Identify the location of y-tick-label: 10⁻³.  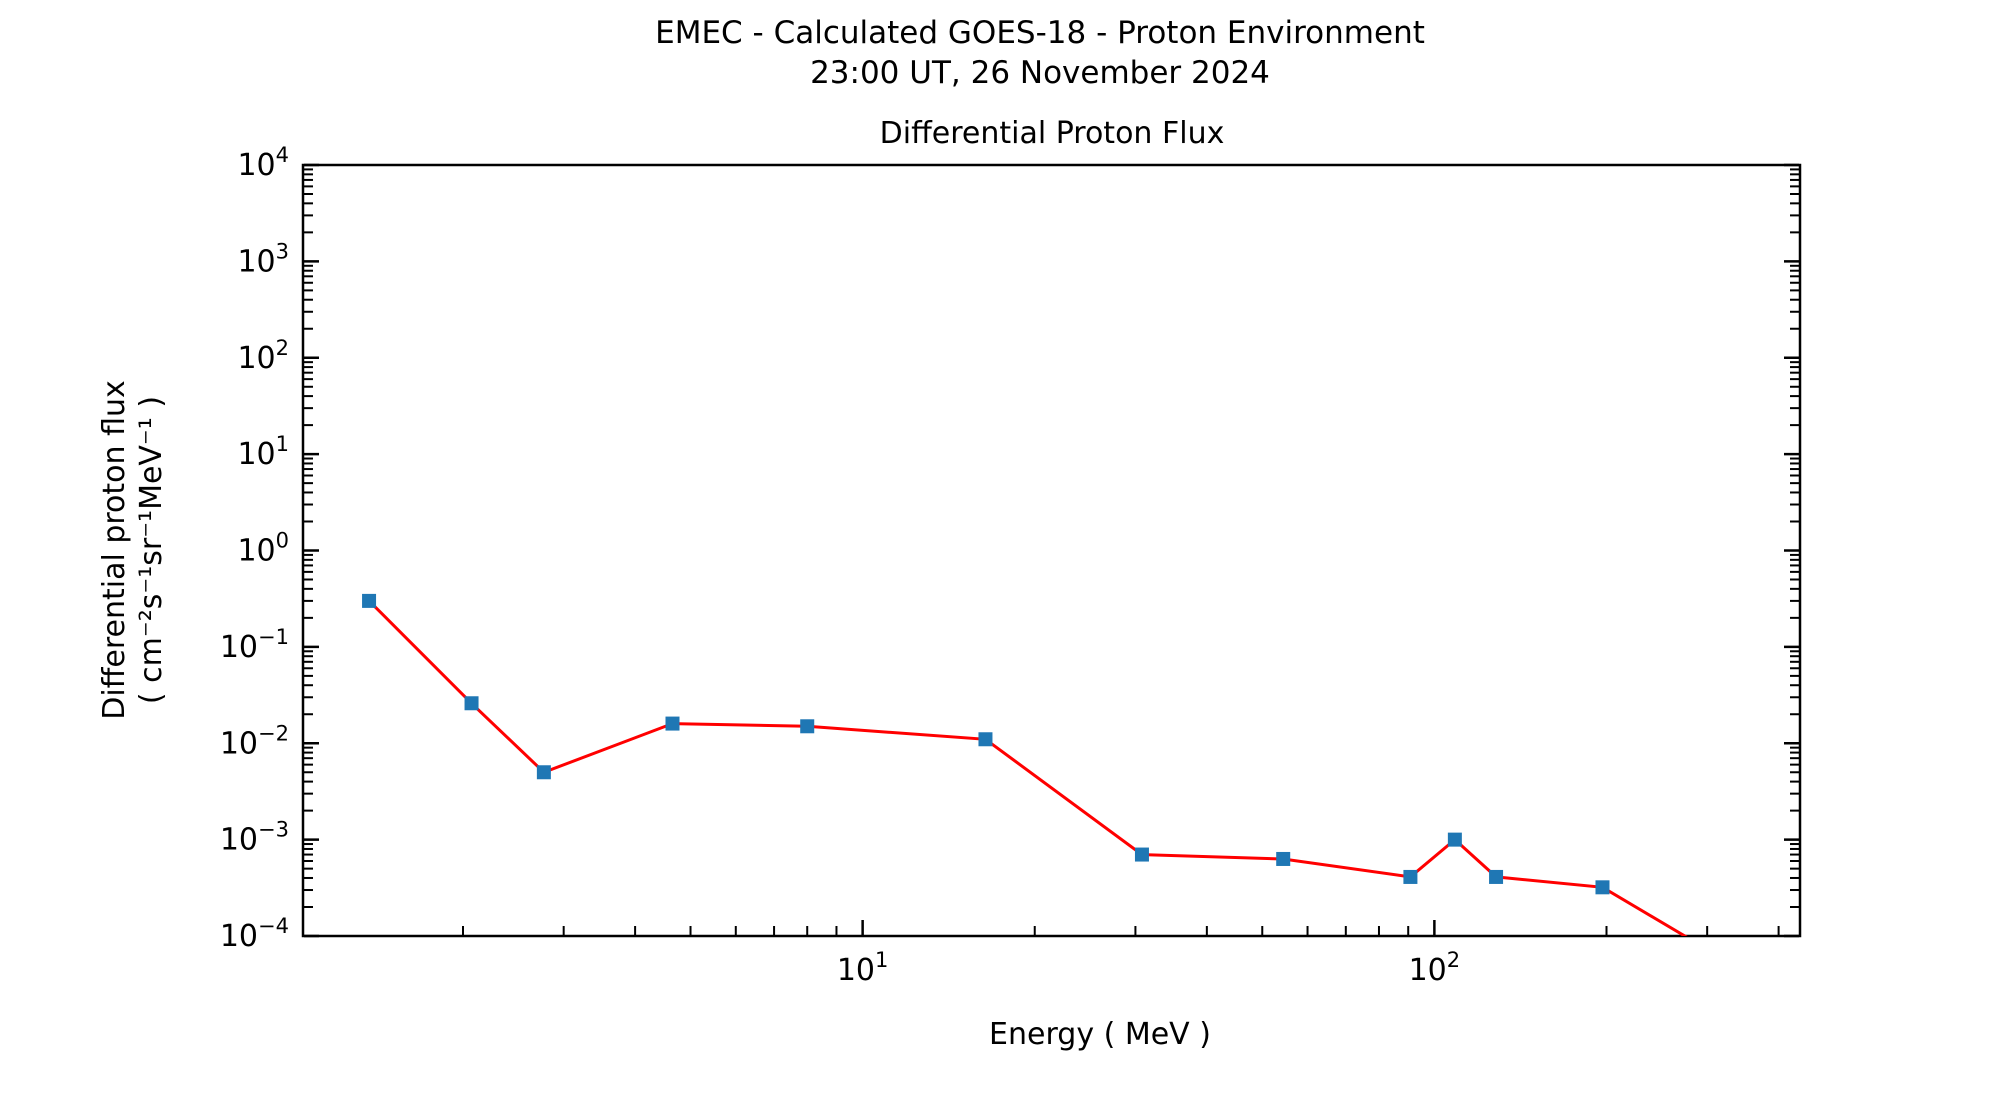
(254, 838).